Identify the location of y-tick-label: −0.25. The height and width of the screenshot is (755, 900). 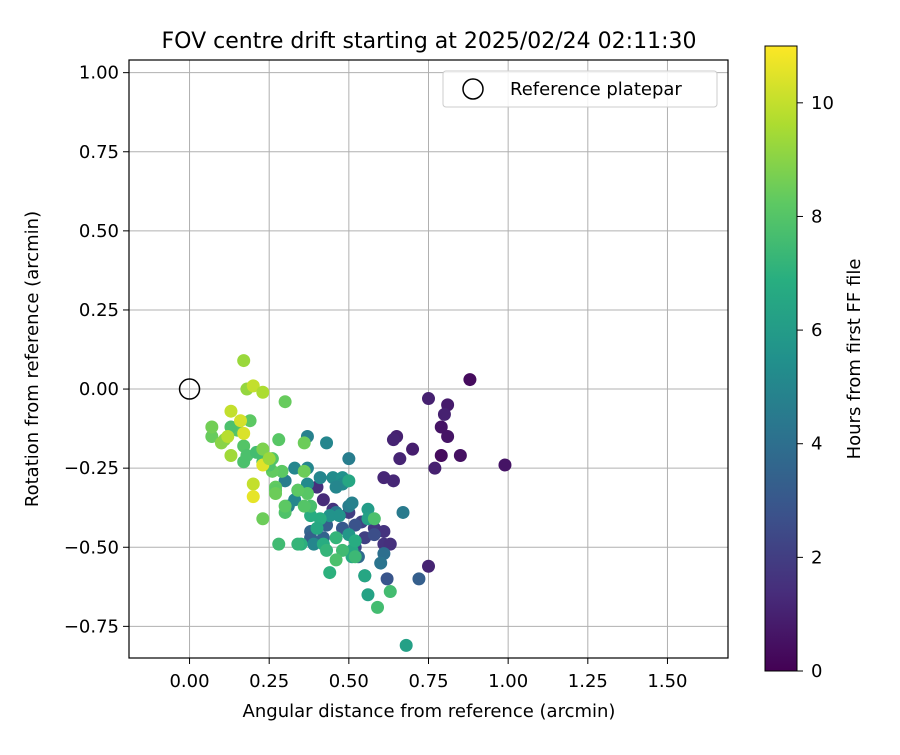
(91, 468).